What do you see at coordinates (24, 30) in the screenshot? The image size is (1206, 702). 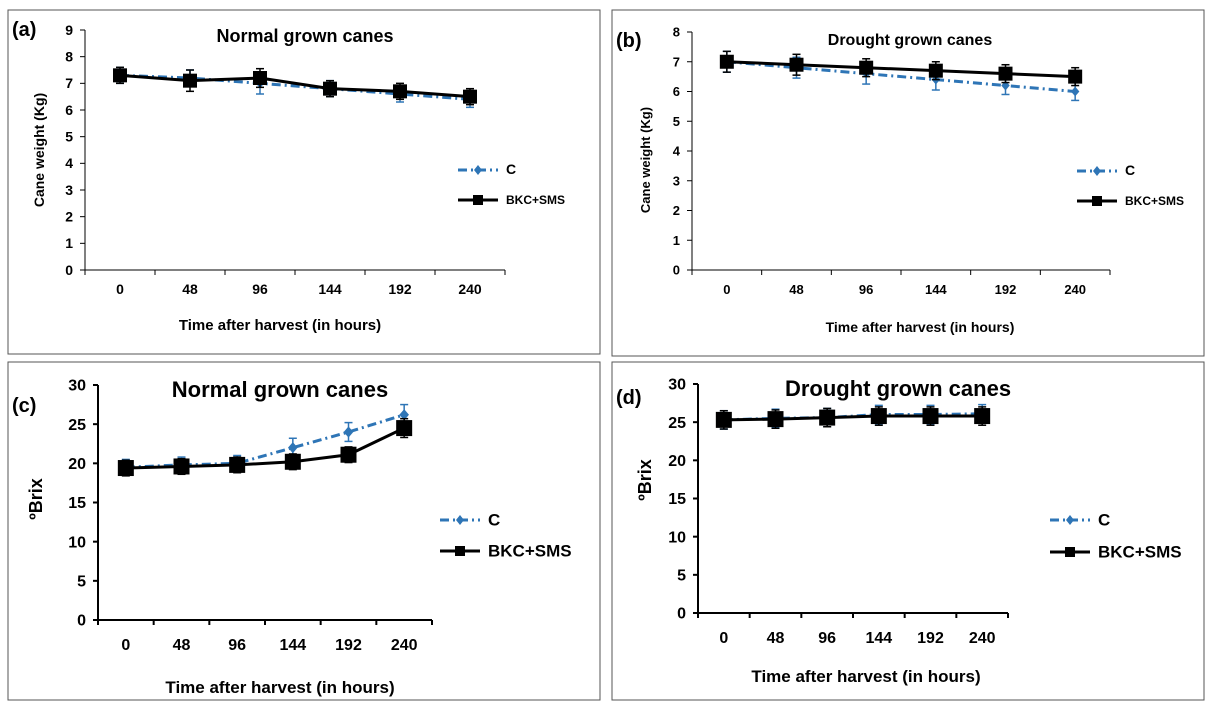 I see `panel-label: (a)` at bounding box center [24, 30].